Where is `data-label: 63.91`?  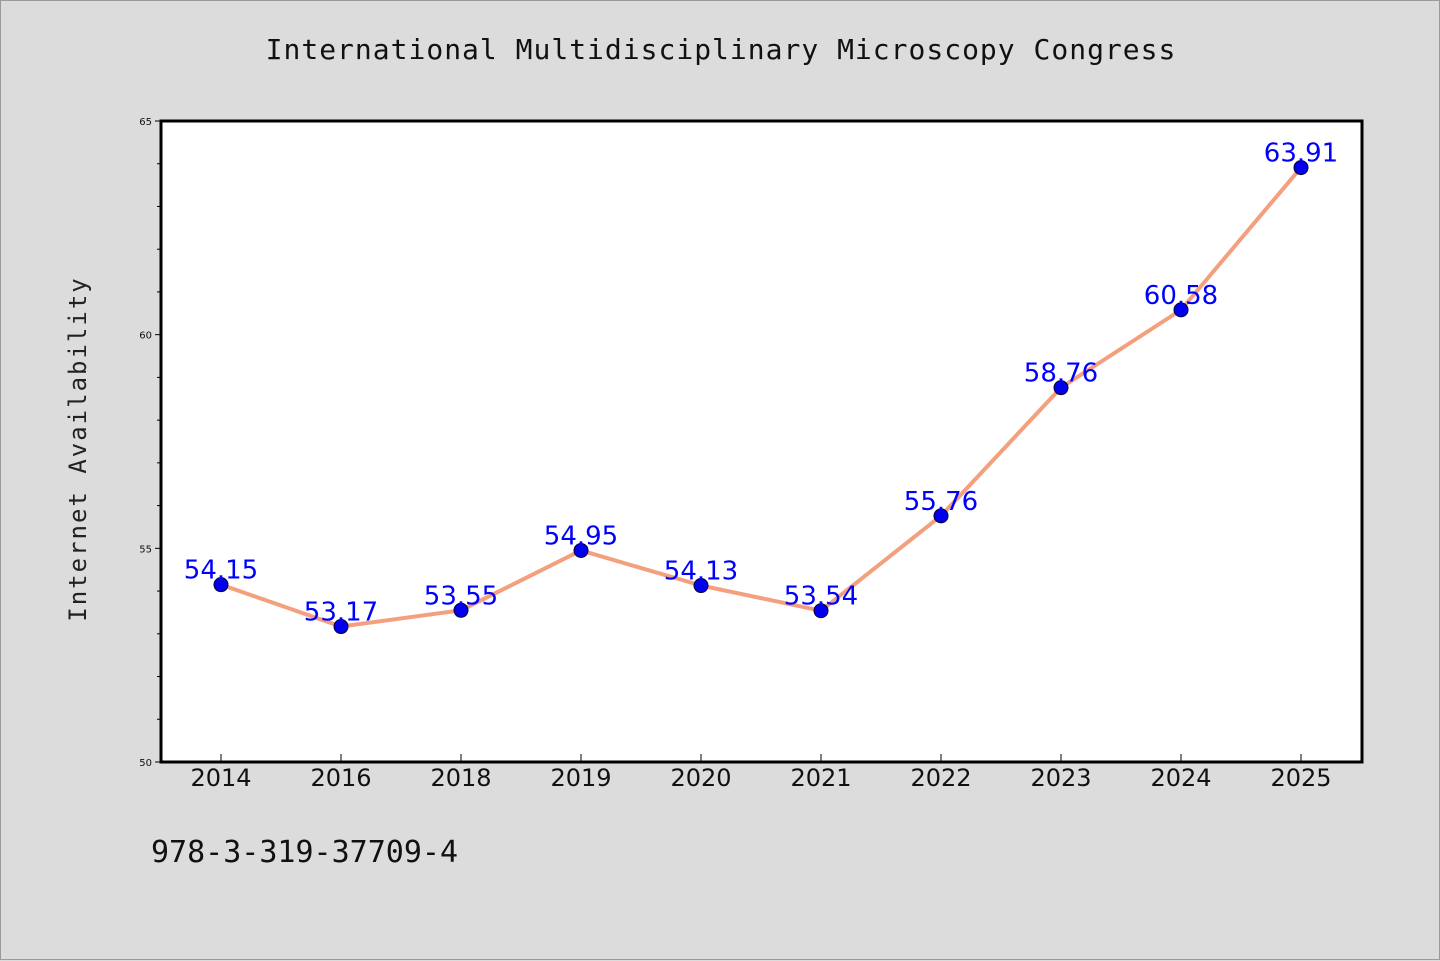
data-label: 63.91 is located at coordinates (1301, 154).